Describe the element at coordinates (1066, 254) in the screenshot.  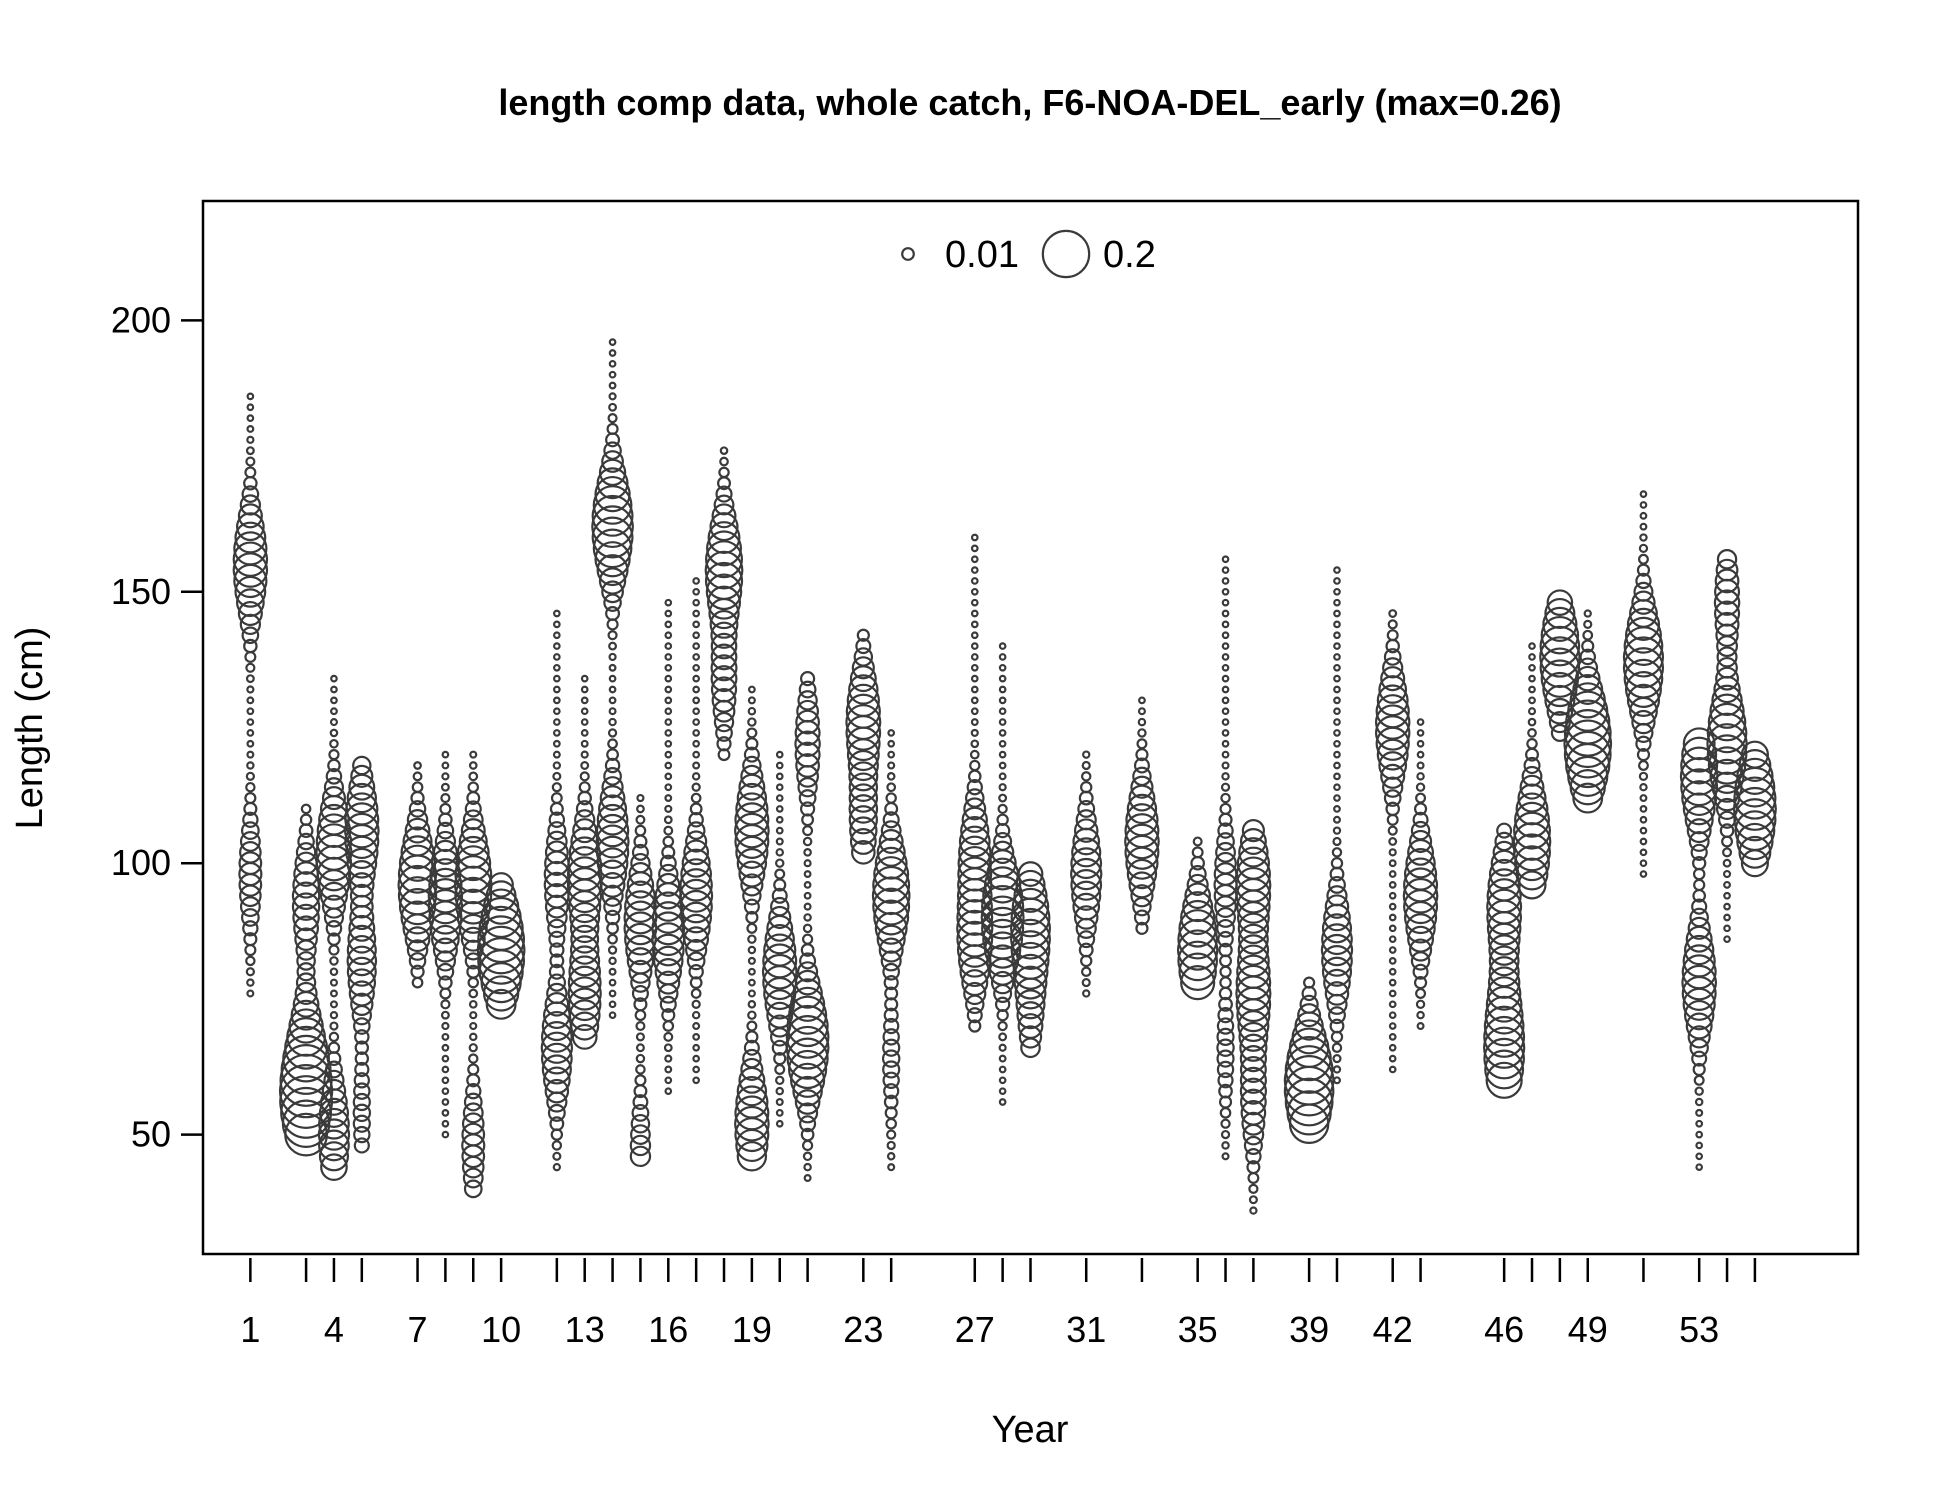
I see `legend-swatch` at that location.